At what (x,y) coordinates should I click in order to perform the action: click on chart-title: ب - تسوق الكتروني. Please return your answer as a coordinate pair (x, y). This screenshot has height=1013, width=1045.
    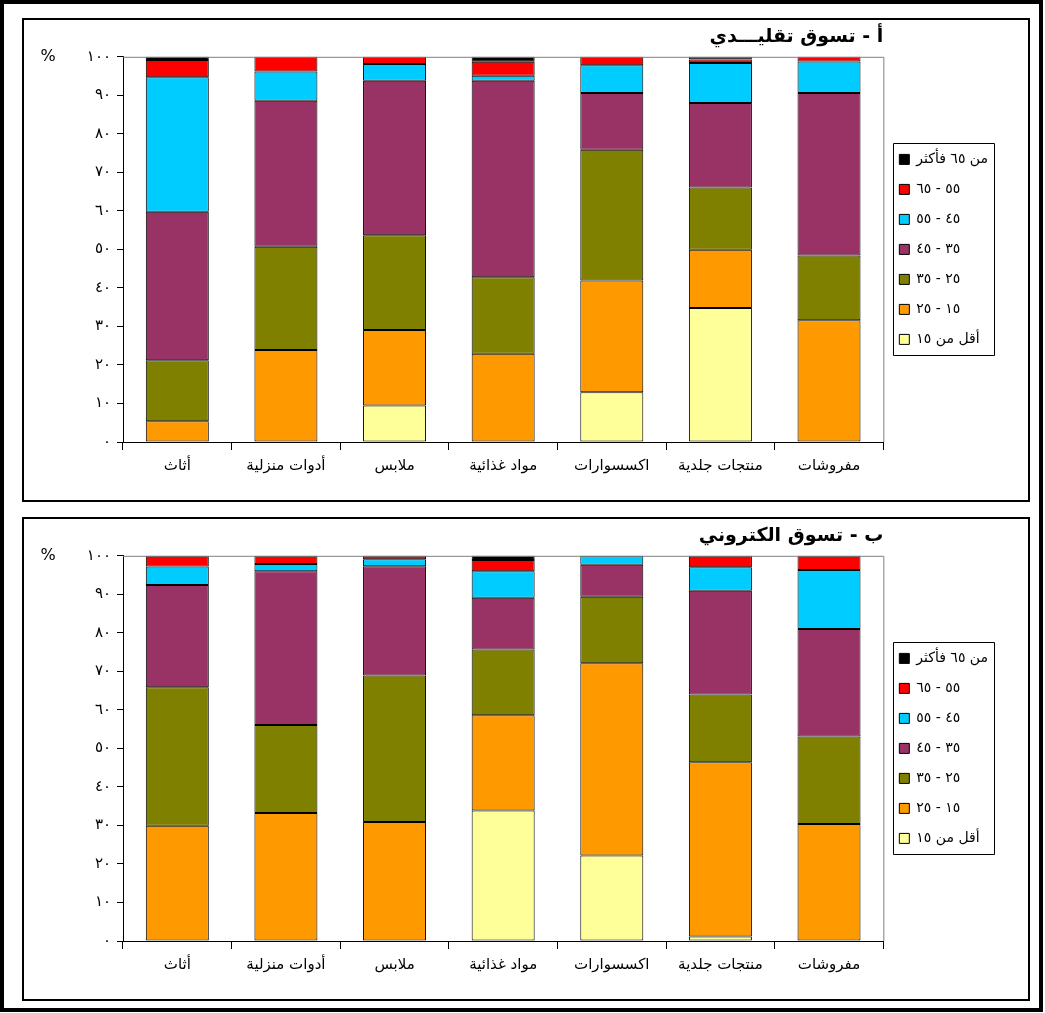
    Looking at the image, I should click on (791, 535).